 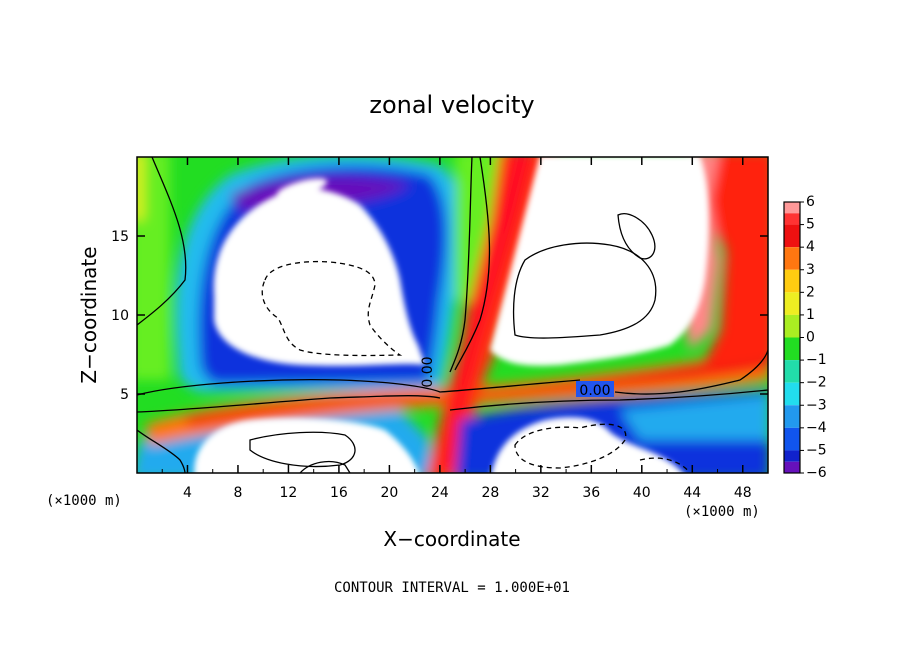 I want to click on x-tick-label: 8, so click(x=237, y=493).